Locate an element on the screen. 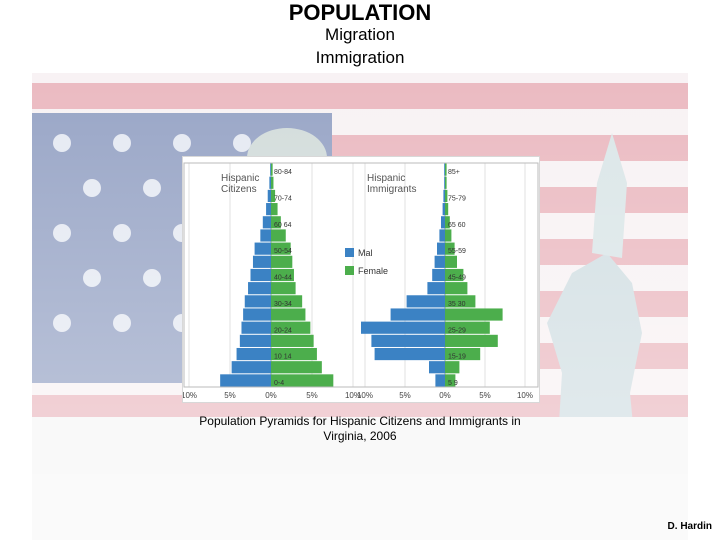 The width and height of the screenshot is (720, 540). immigrants-age-label: 35 30 is located at coordinates (457, 304).